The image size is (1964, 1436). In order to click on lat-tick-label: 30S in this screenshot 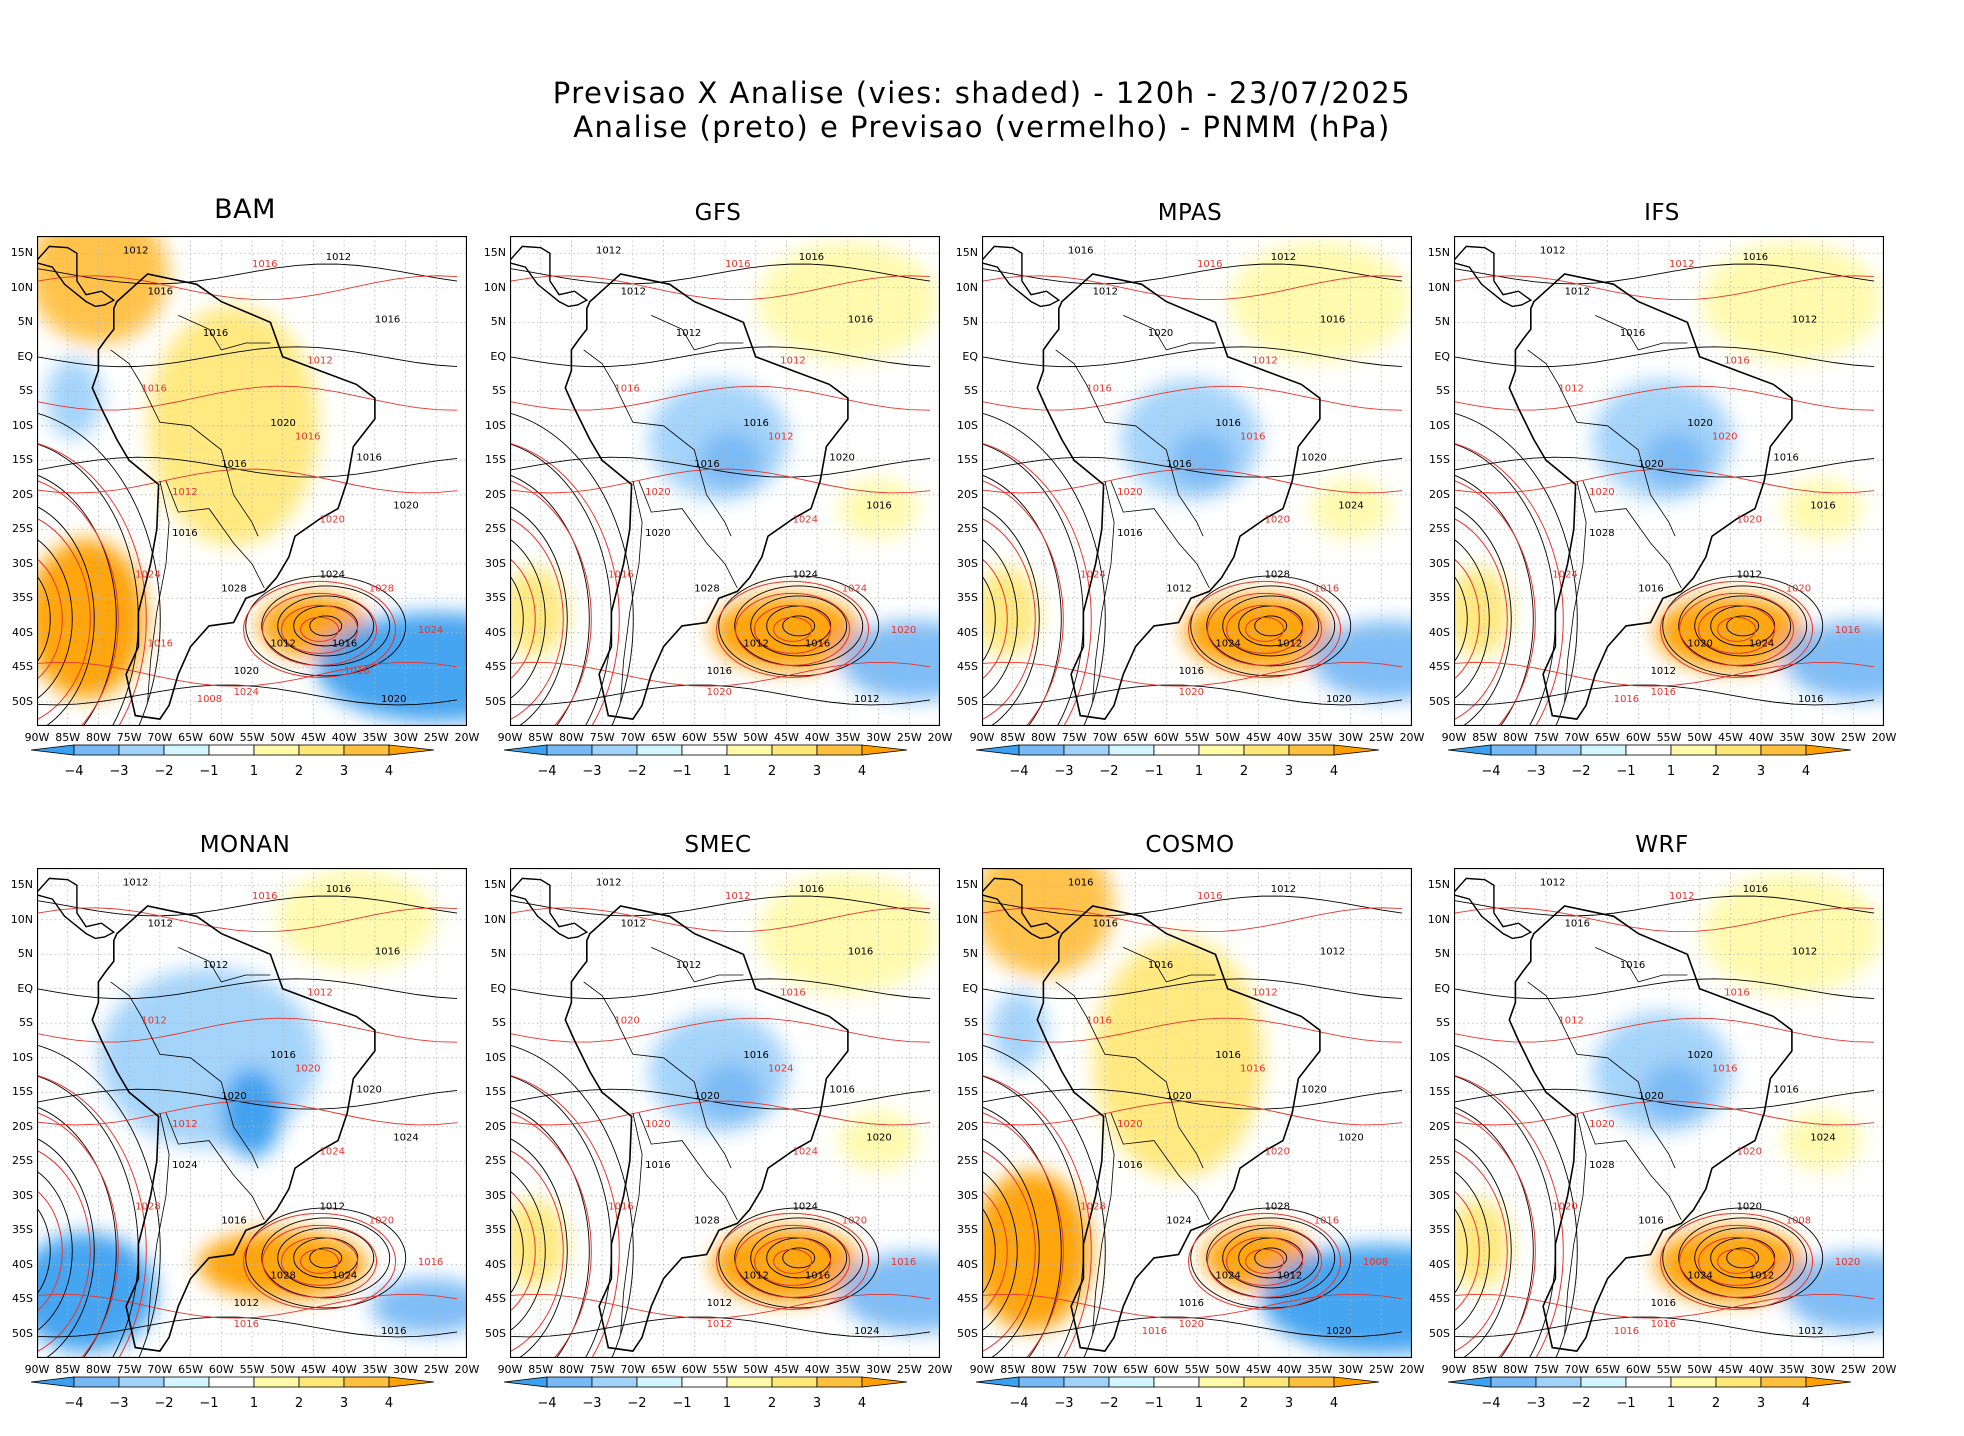, I will do `click(1439, 1195)`.